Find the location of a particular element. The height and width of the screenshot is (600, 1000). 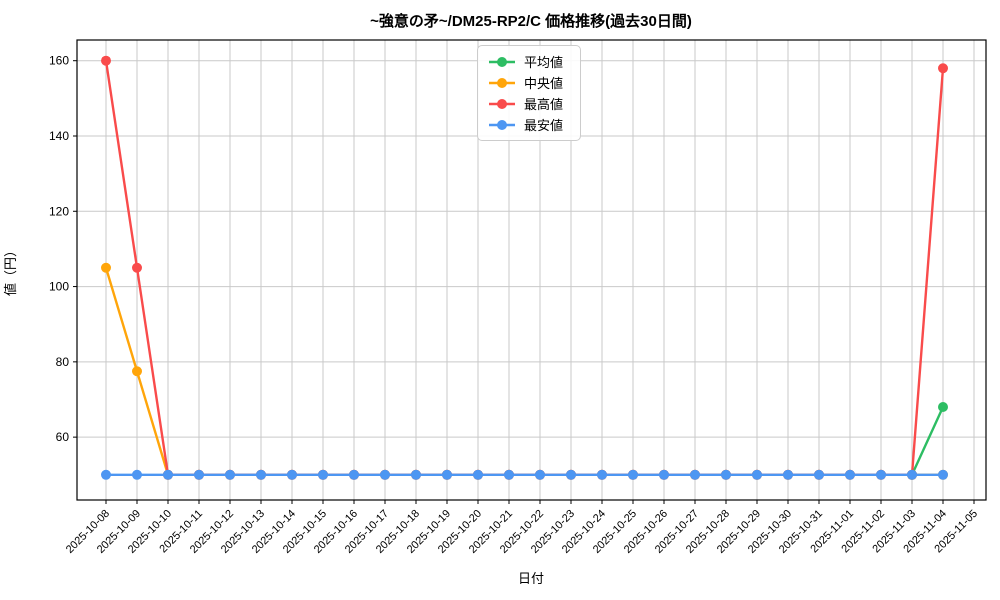

y-tick-label: 80 is located at coordinates (63, 362).